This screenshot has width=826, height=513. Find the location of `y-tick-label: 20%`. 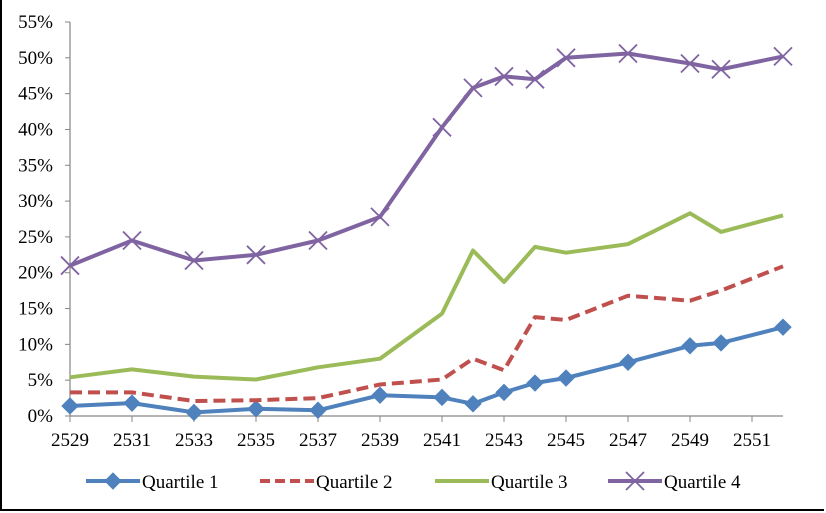

y-tick-label: 20% is located at coordinates (35, 273).